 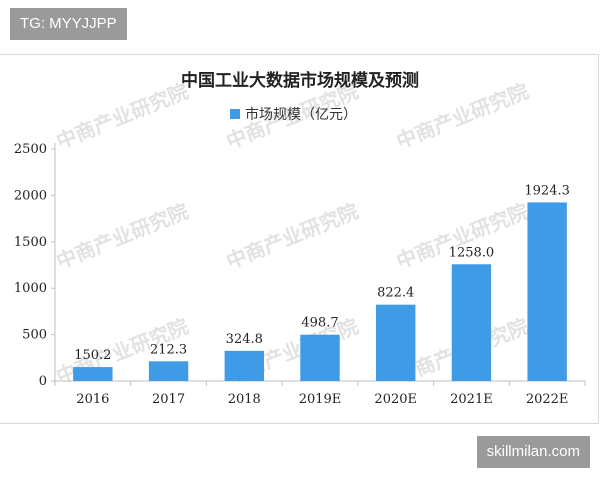 I want to click on x-tick-label: 2020E, so click(x=395, y=399).